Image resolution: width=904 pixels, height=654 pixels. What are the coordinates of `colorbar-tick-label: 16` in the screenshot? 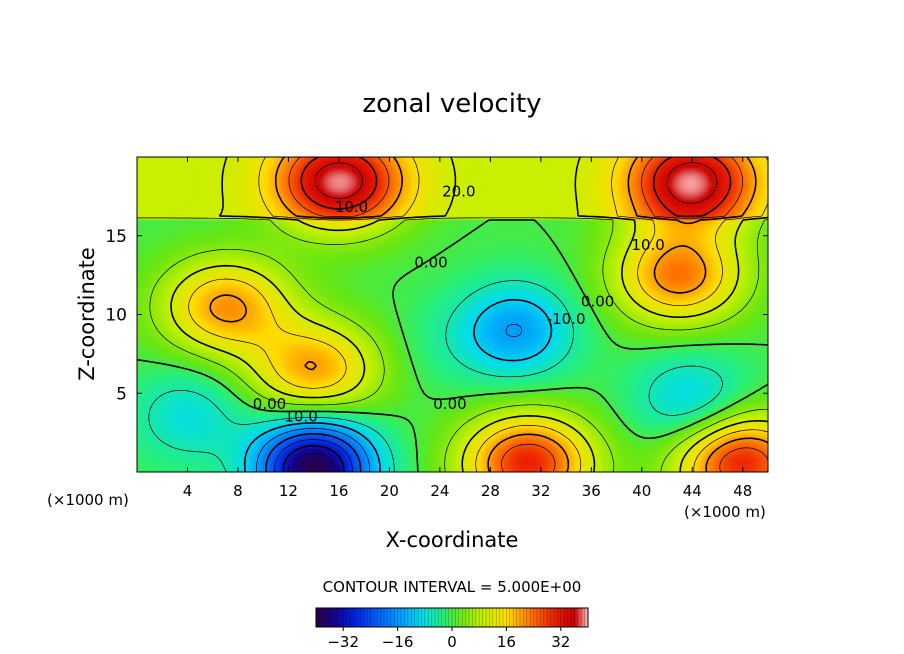 It's located at (506, 642).